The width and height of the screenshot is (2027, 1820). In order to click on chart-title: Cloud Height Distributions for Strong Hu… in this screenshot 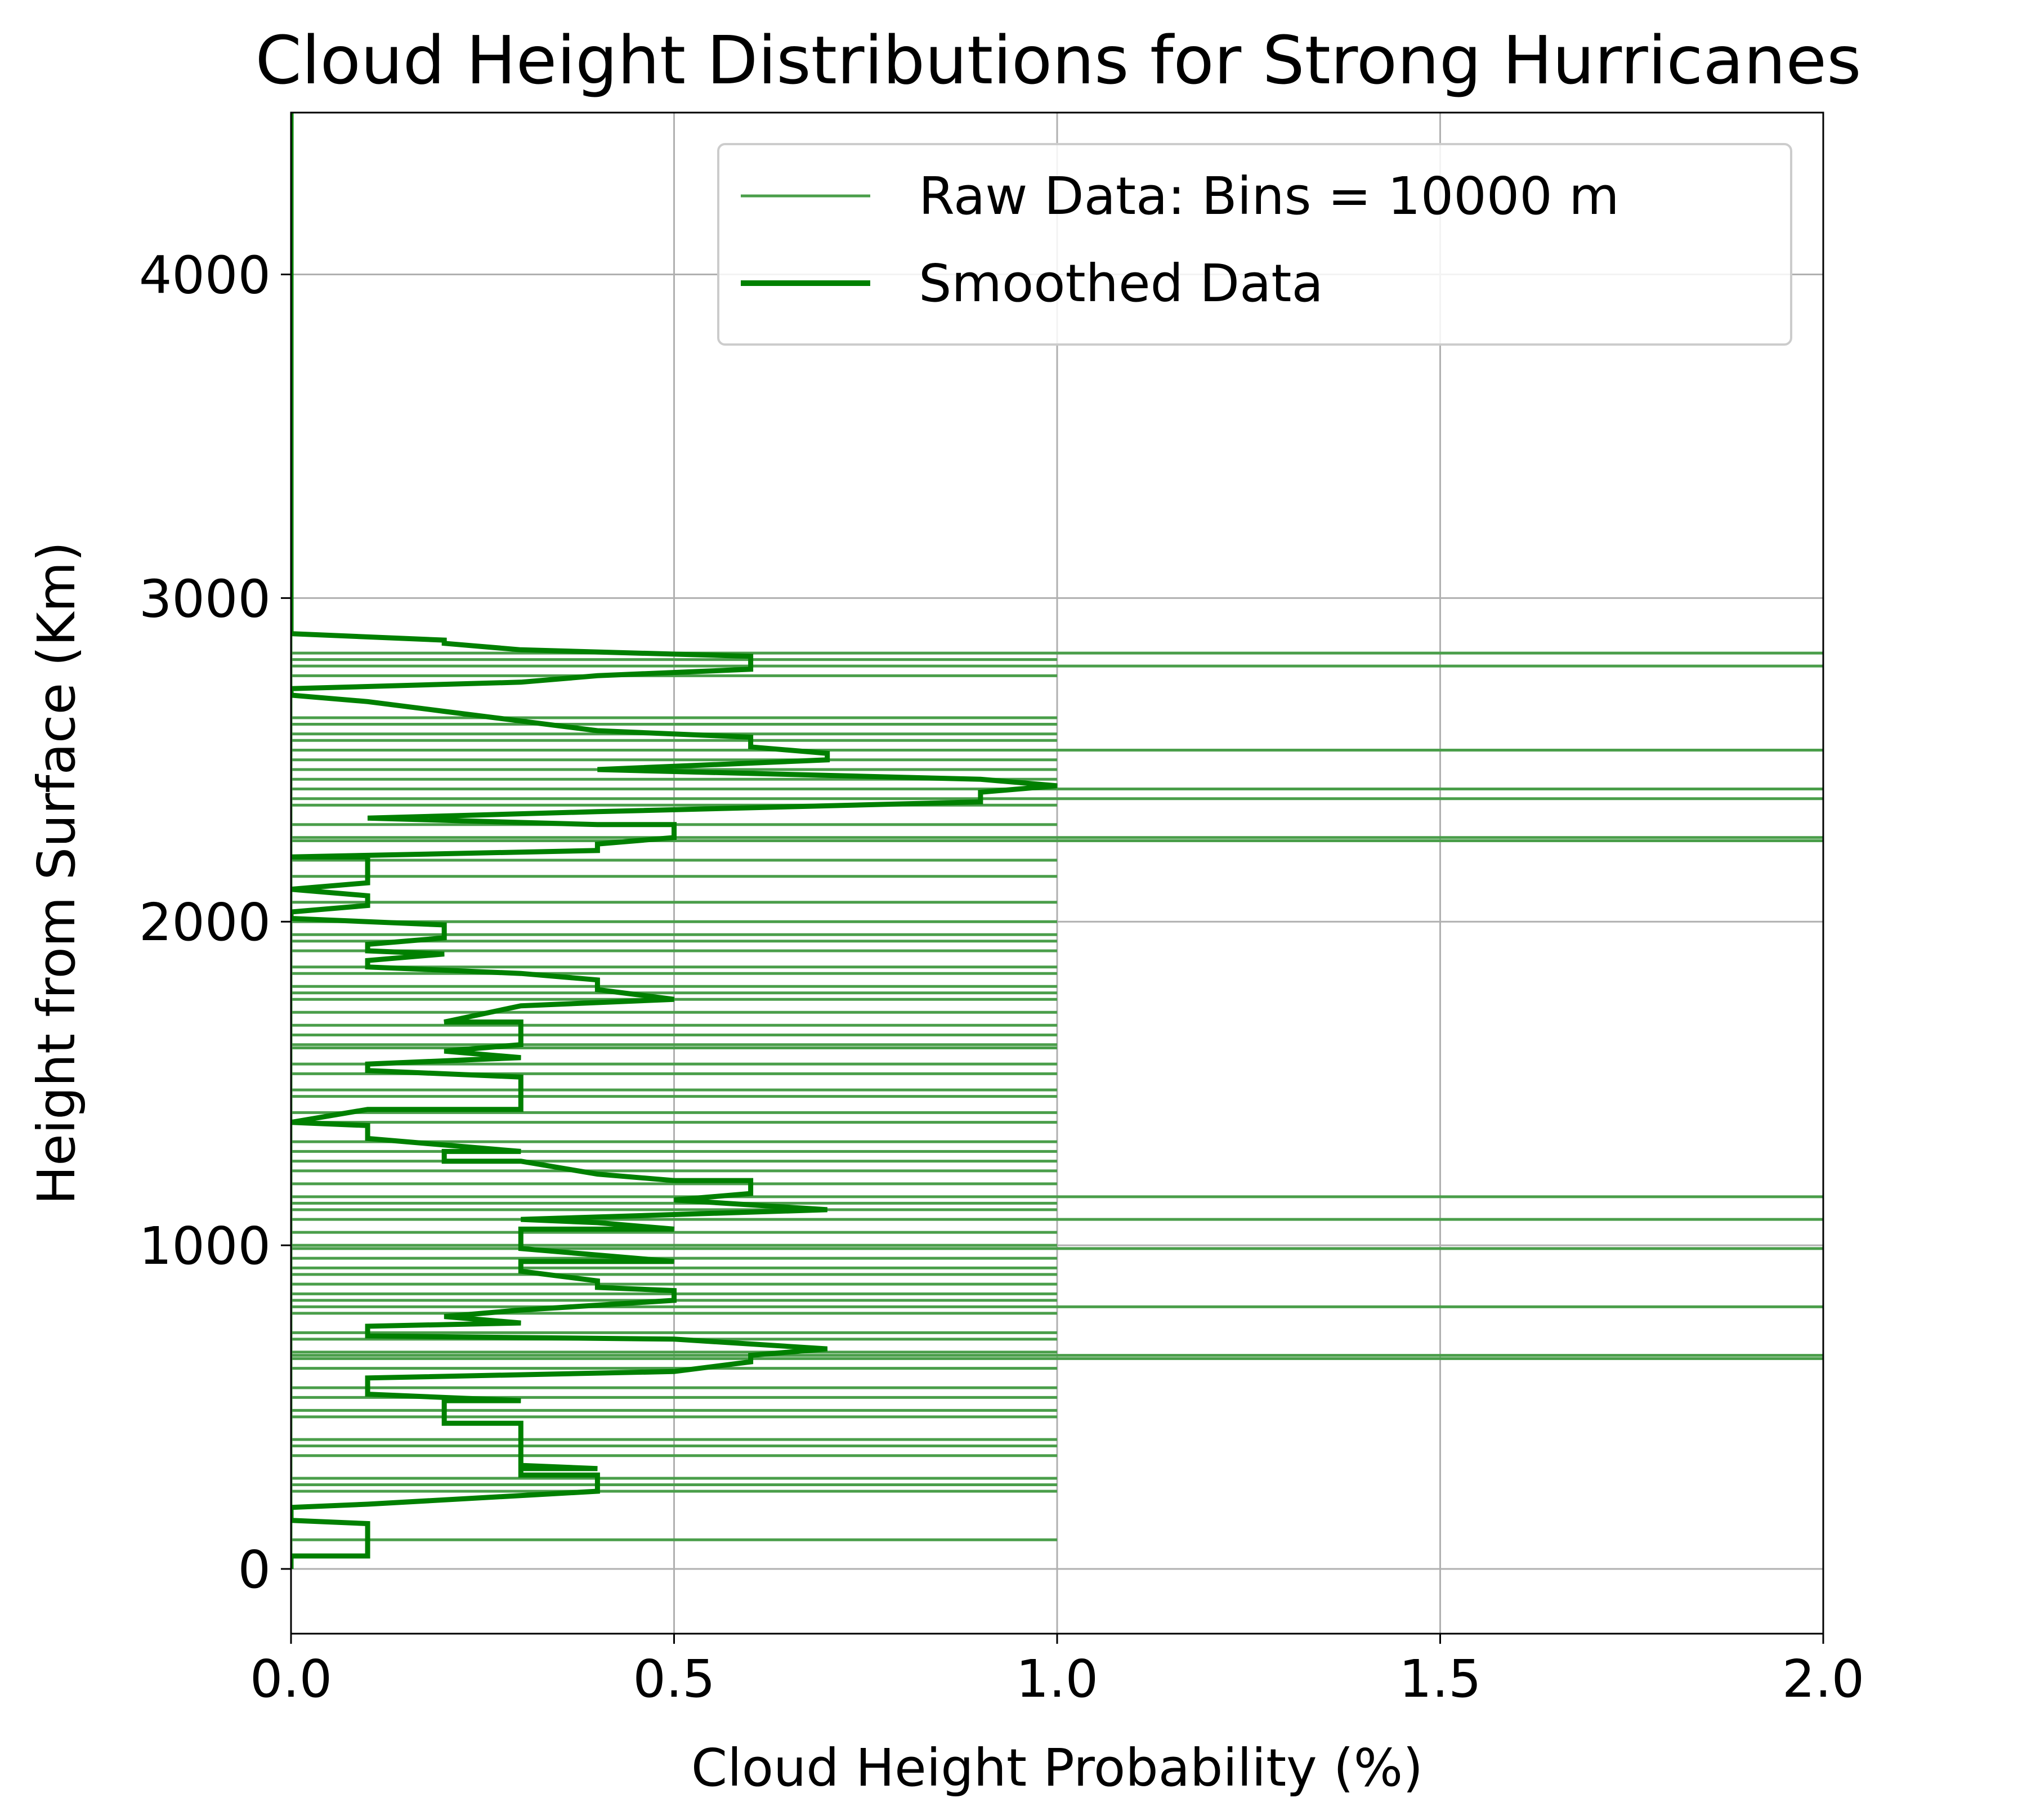, I will do `click(1058, 60)`.